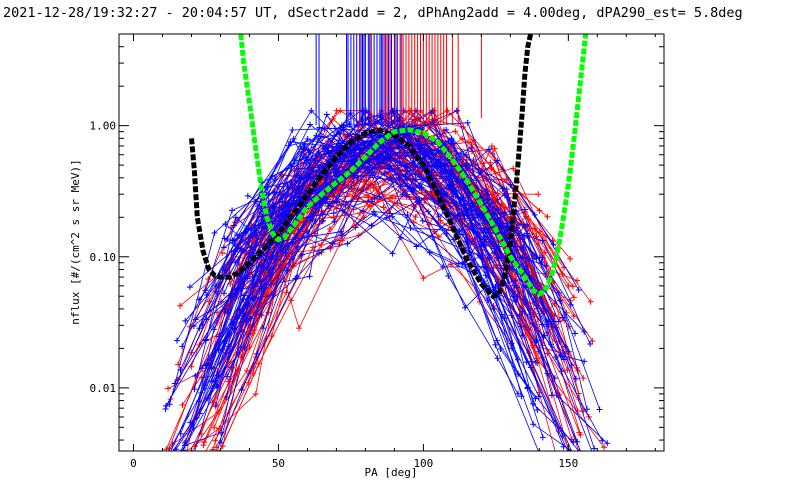 This screenshot has height=500, width=800. I want to click on x-tick-label: 50, so click(278, 463).